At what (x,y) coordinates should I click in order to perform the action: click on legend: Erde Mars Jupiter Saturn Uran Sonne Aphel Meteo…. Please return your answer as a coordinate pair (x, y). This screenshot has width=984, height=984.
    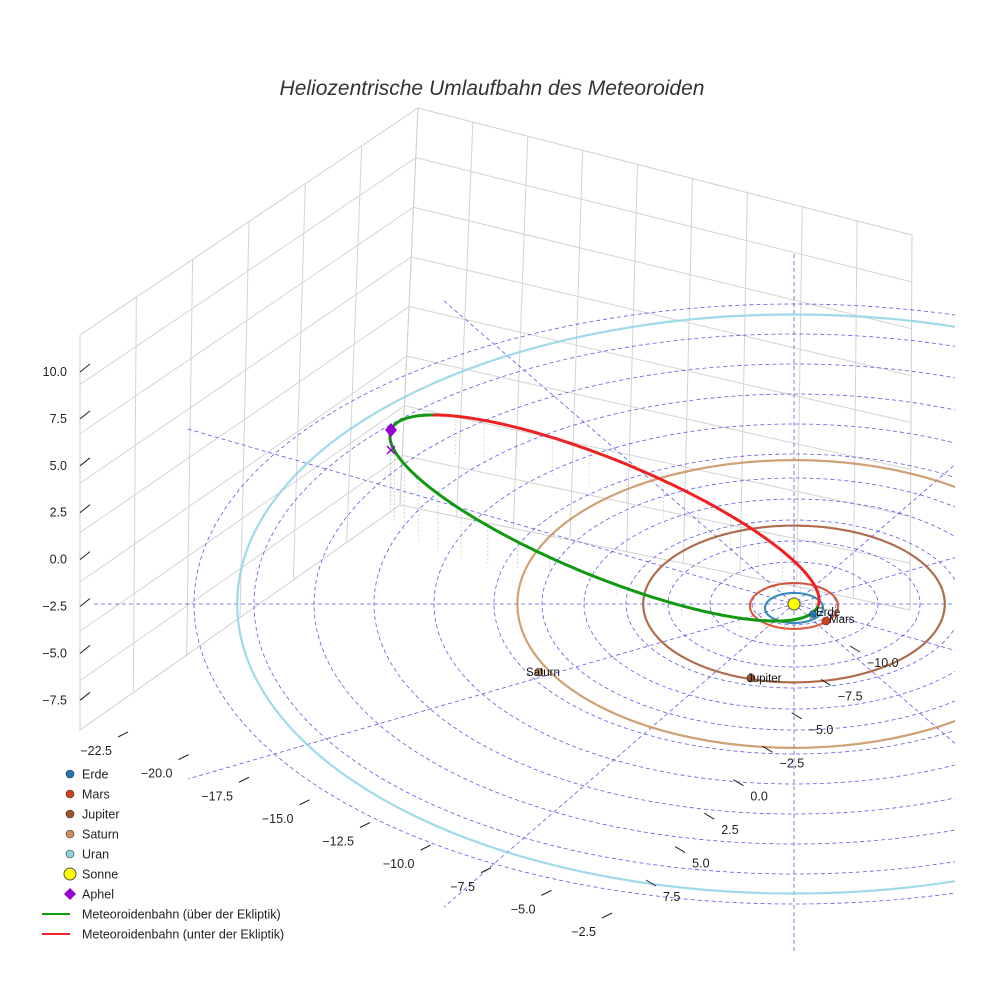
    Looking at the image, I should click on (163, 855).